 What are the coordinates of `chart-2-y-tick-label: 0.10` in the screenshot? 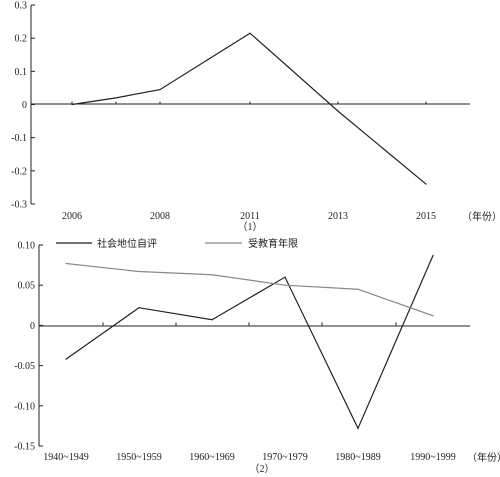 It's located at (27, 246).